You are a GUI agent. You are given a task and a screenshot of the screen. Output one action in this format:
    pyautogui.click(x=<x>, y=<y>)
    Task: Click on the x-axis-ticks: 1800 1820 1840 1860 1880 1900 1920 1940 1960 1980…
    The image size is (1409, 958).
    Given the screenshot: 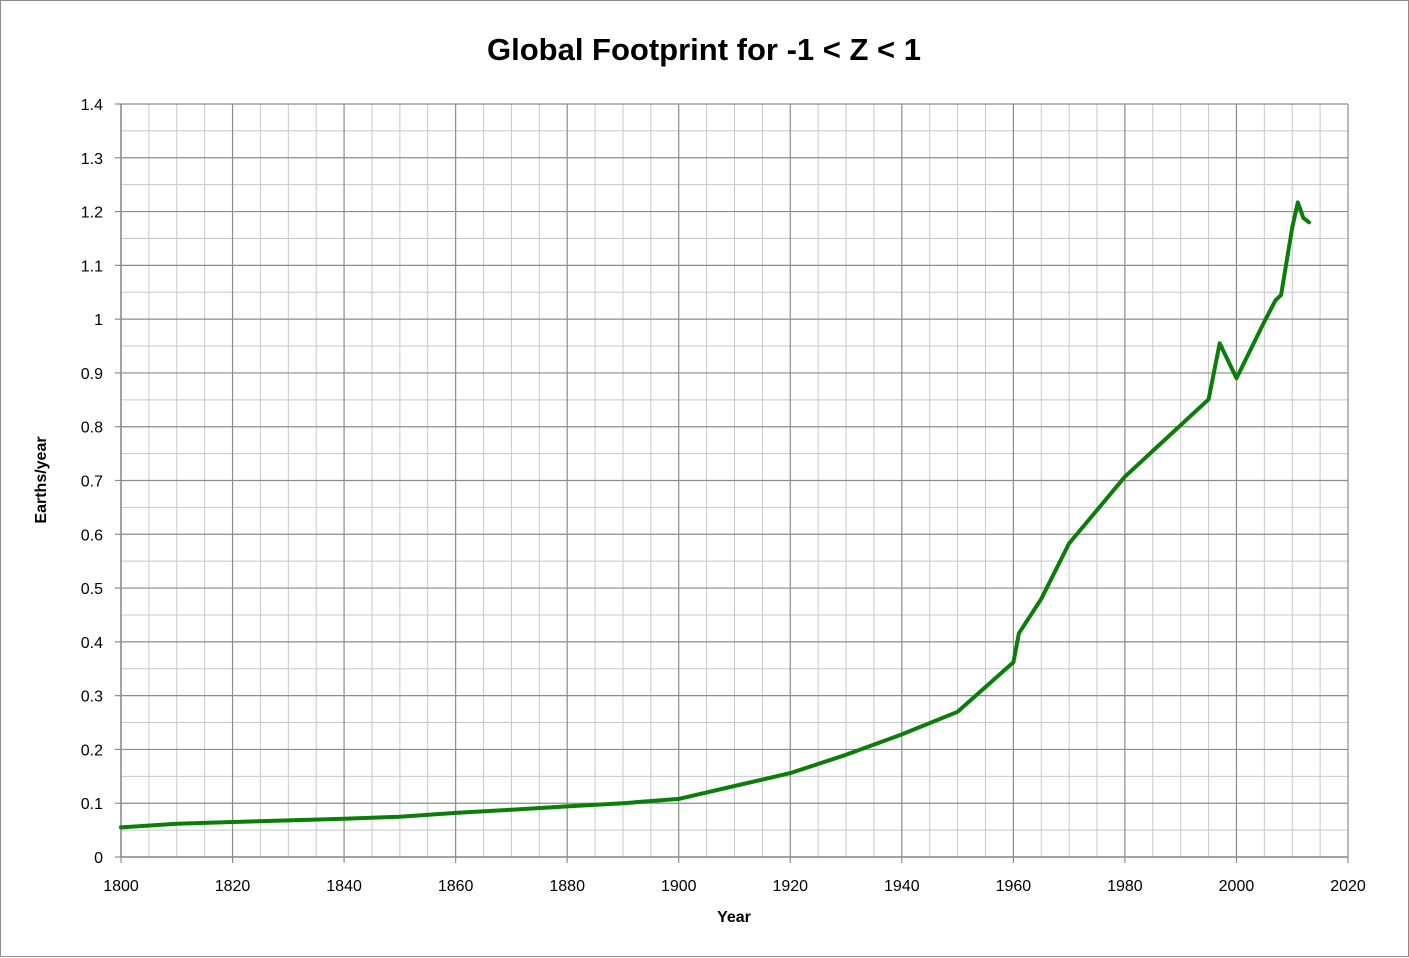 What is the action you would take?
    pyautogui.click(x=734, y=876)
    